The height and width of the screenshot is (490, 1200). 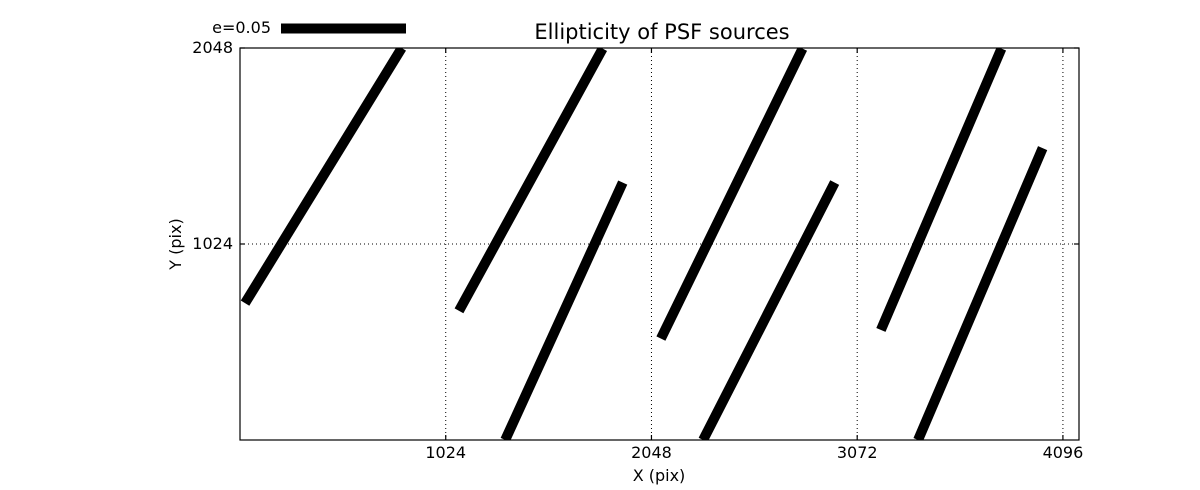 I want to click on x-tick-label: 3072, so click(x=857, y=452).